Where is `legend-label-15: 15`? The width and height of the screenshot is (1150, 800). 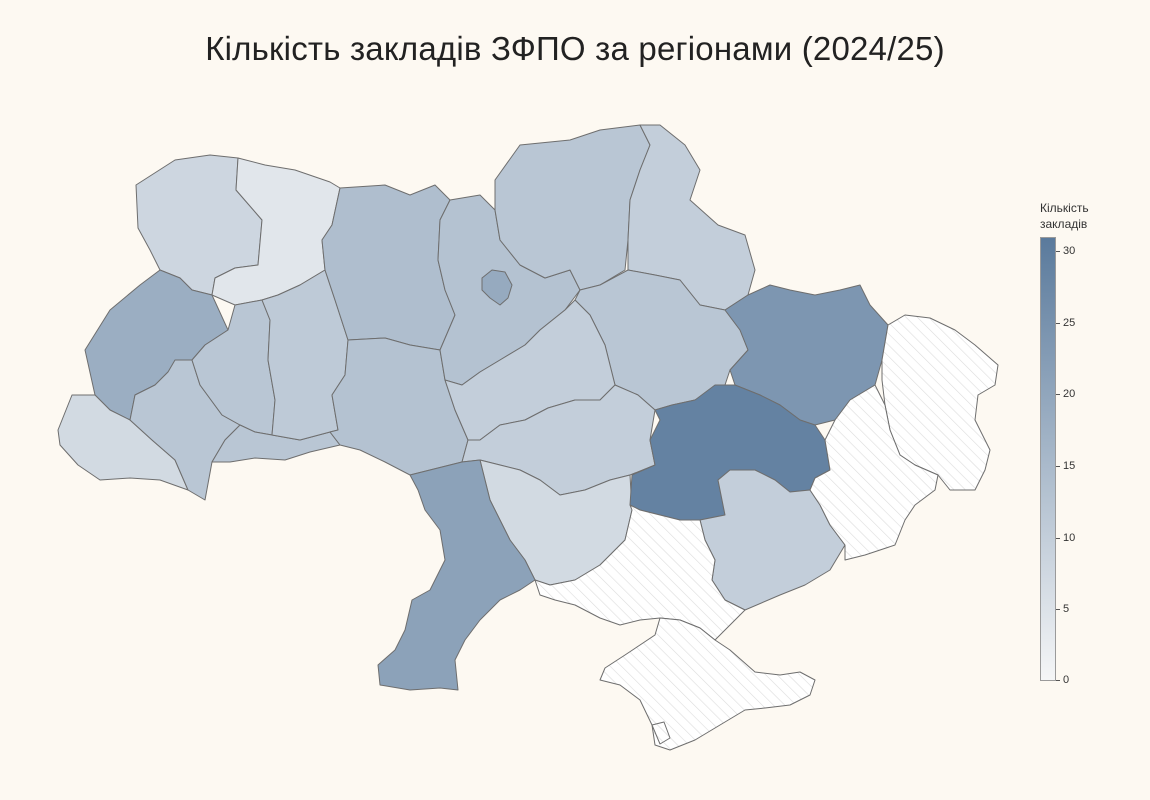
legend-label-15: 15 is located at coordinates (1069, 466).